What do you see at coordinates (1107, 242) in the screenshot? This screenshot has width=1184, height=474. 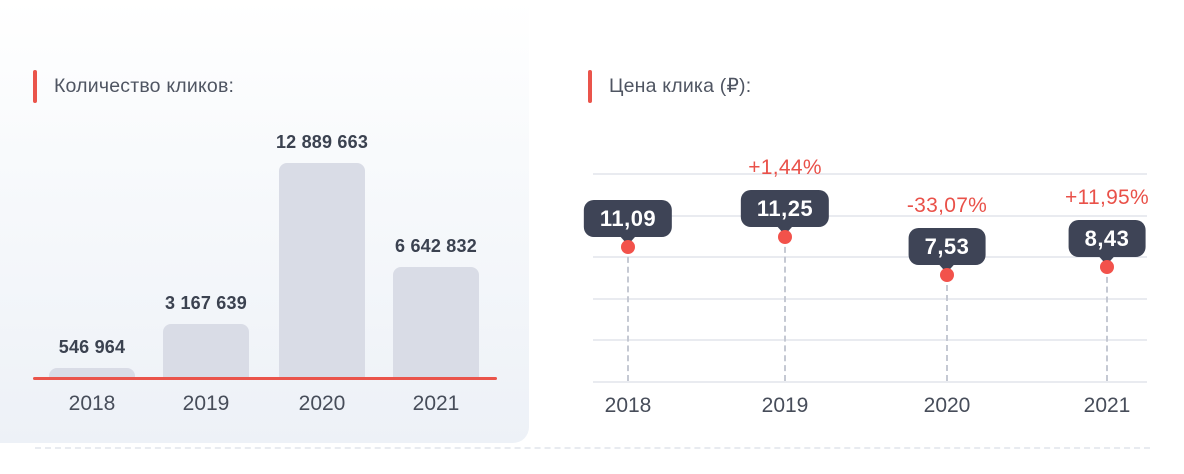 I see `value-badge: 8,43` at bounding box center [1107, 242].